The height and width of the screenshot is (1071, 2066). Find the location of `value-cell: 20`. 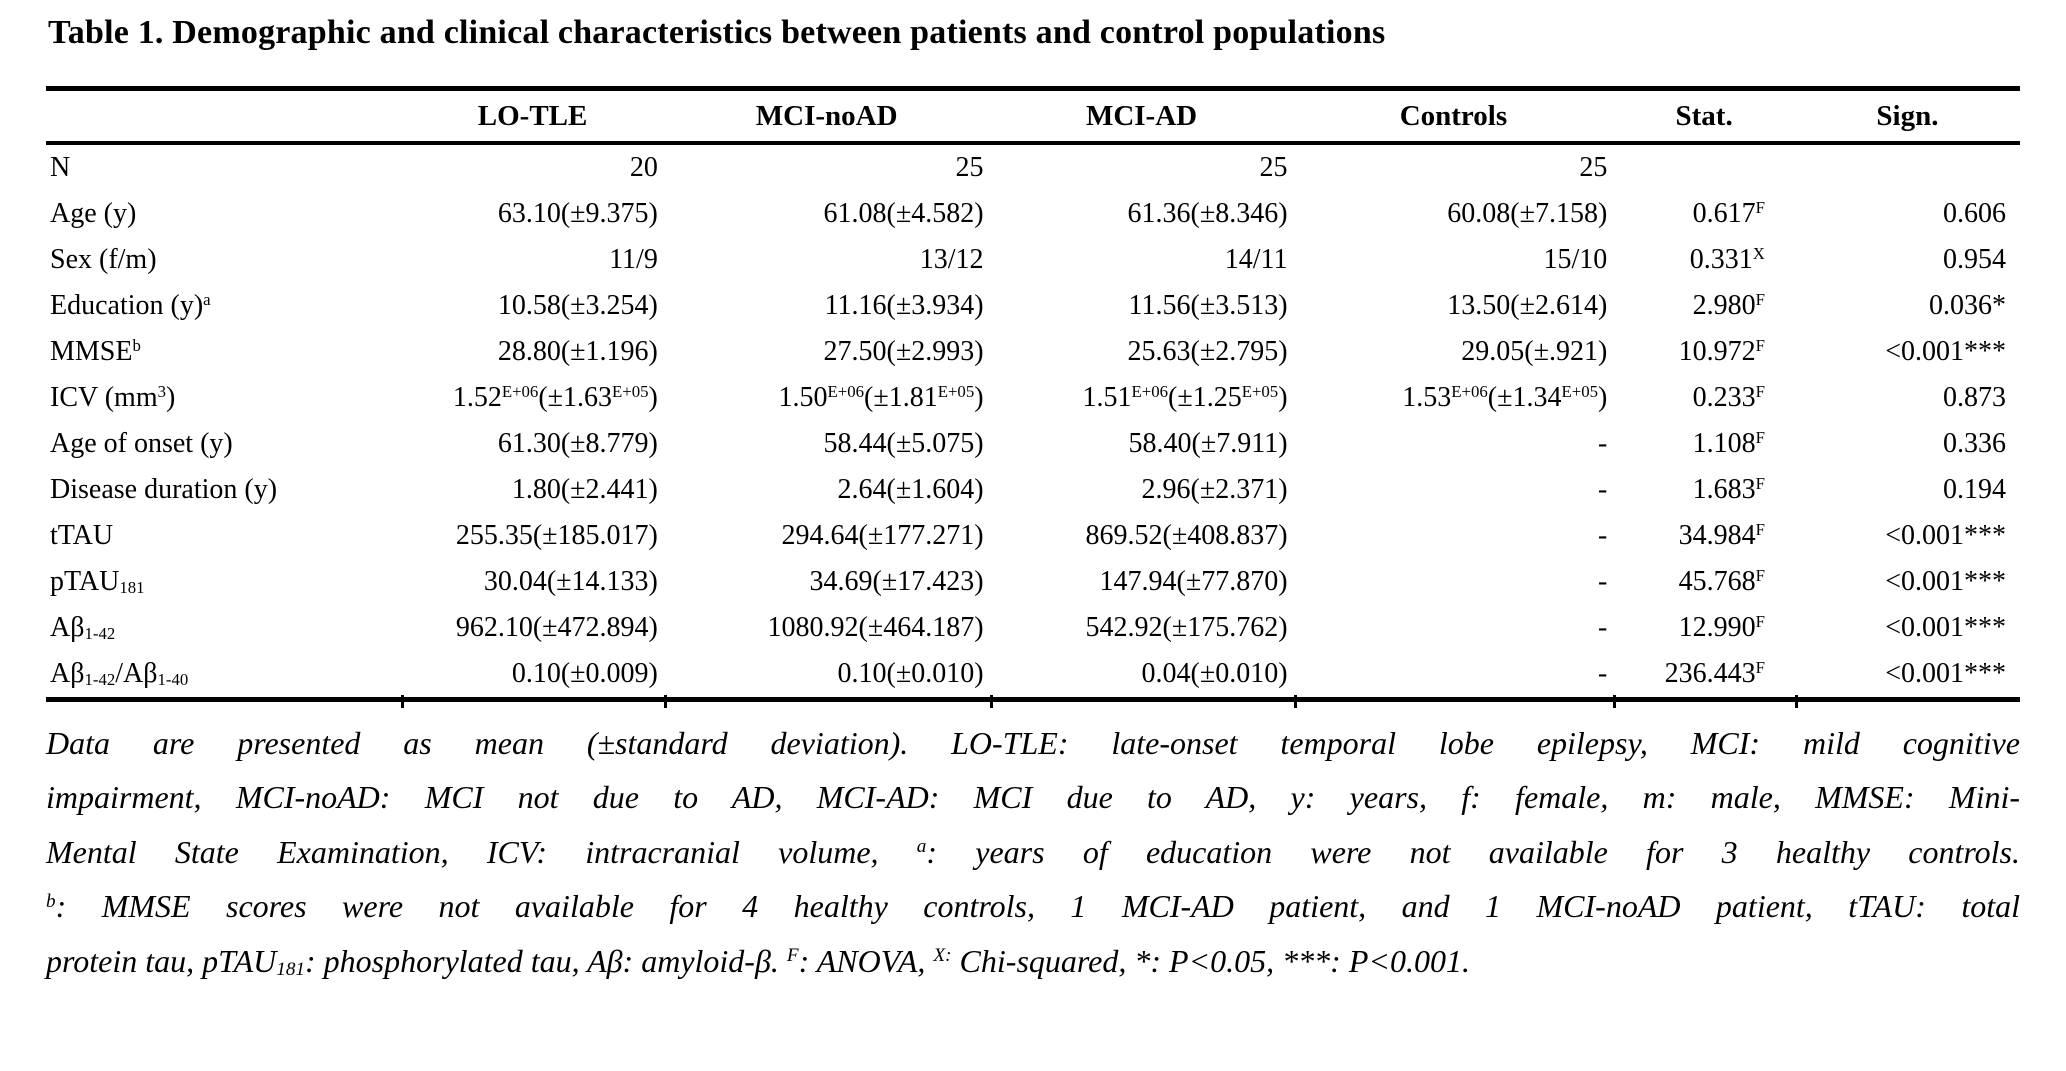

value-cell: 20 is located at coordinates (643, 167).